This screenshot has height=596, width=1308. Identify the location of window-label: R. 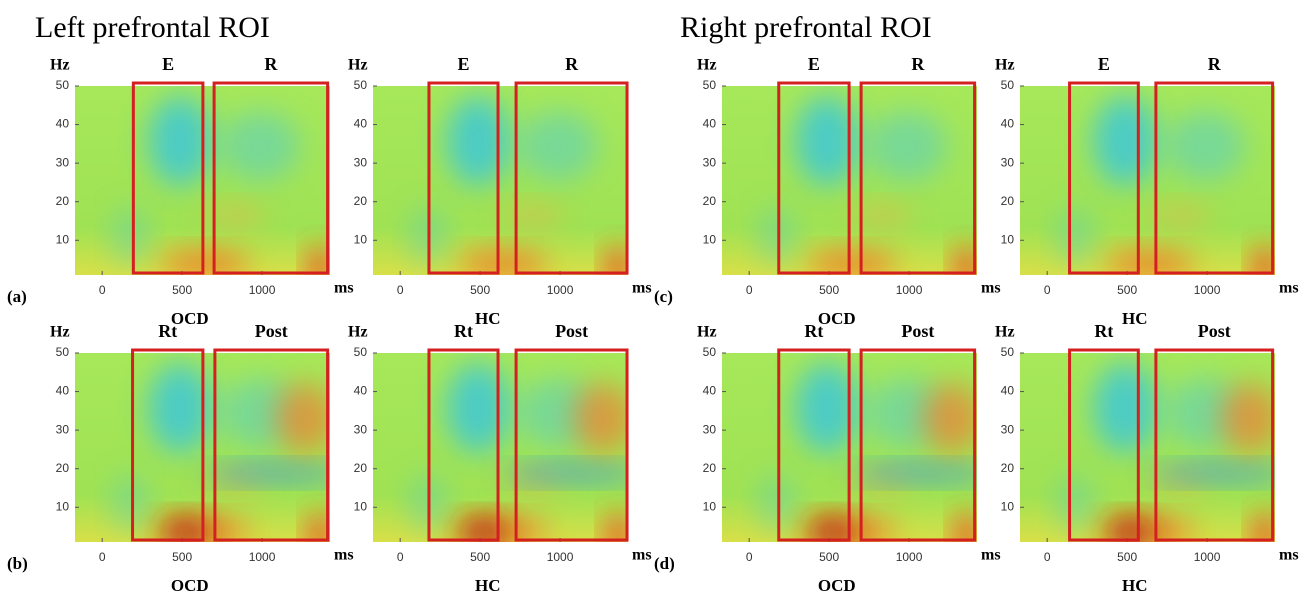
(1215, 64).